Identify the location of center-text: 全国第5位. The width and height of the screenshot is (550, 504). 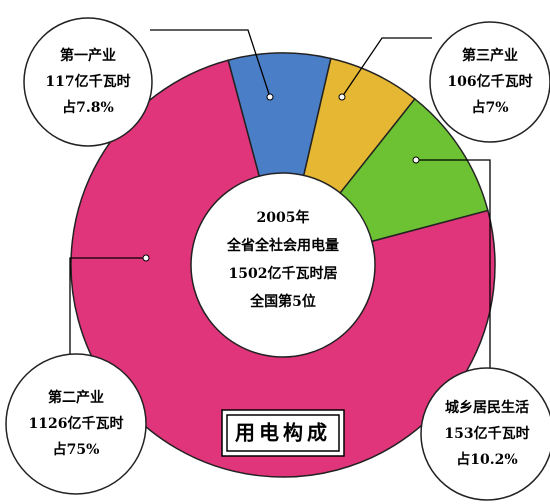
(282, 301).